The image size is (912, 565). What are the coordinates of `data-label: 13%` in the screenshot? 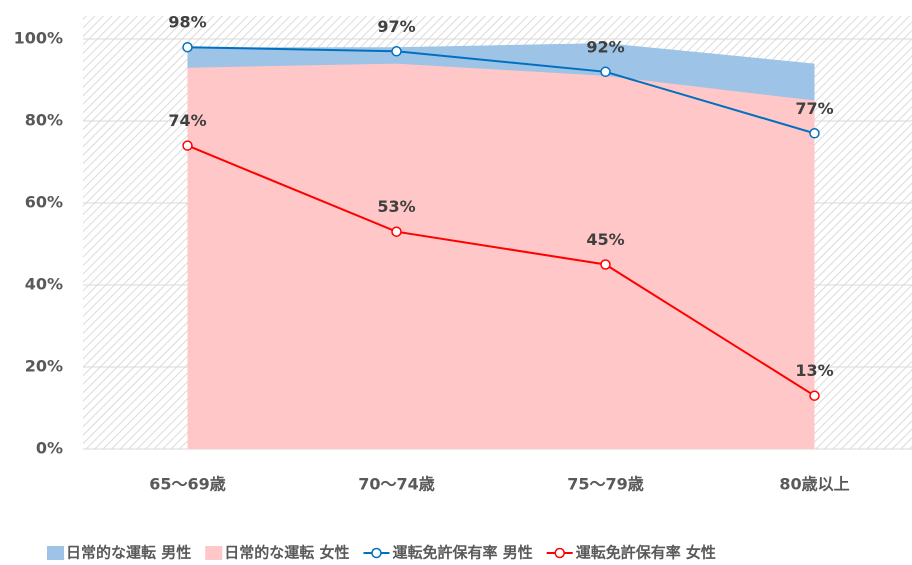 It's located at (814, 370).